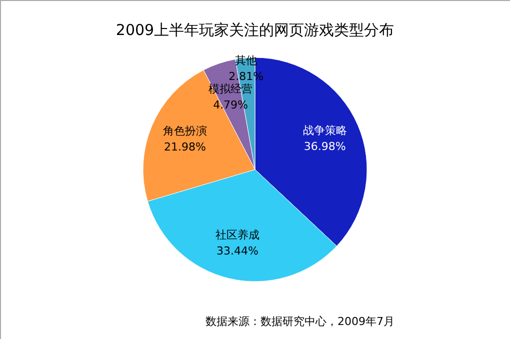 The image size is (510, 339). What do you see at coordinates (185, 147) in the screenshot?
I see `data-label: 21.98%` at bounding box center [185, 147].